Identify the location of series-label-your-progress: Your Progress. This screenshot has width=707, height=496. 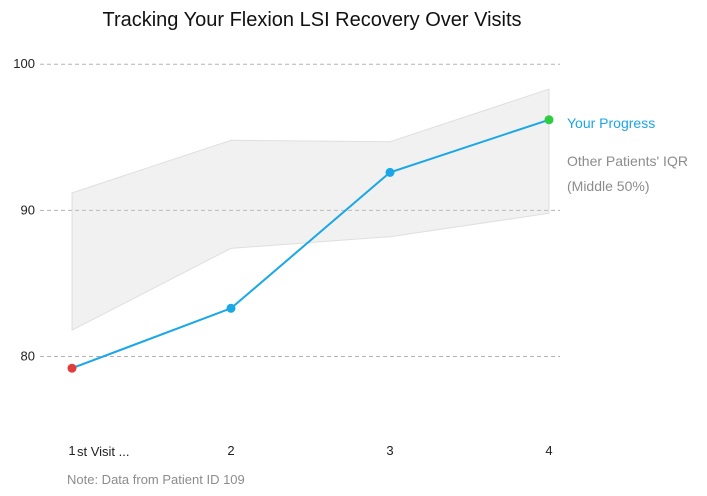
(611, 123).